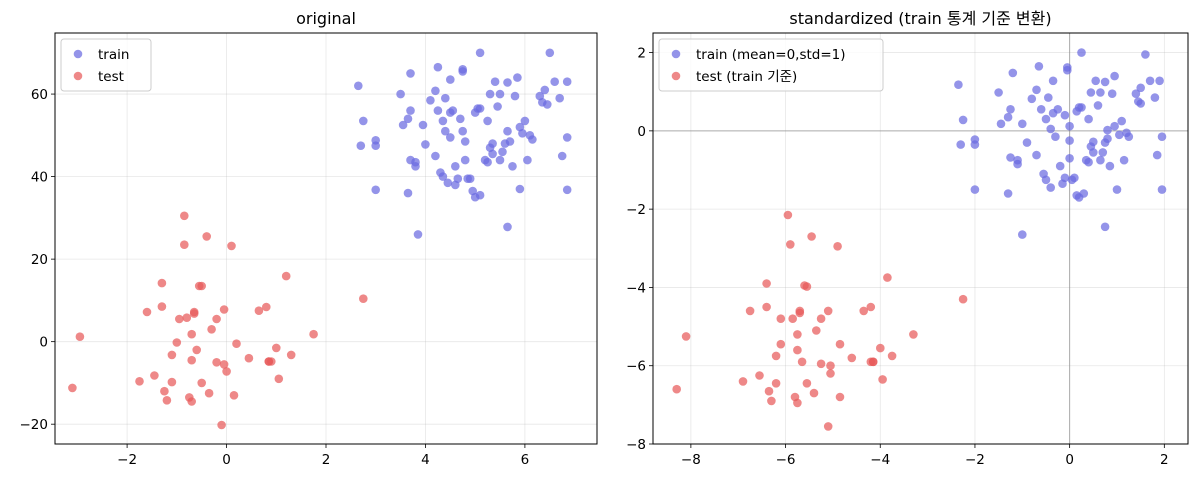  Describe the element at coordinates (525, 460) in the screenshot. I see `x-tick-label: 6` at that location.